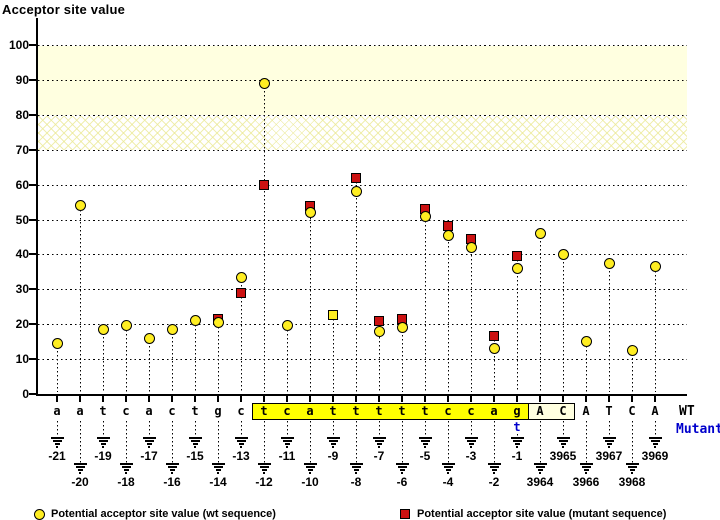 This screenshot has height=520, width=720. Describe the element at coordinates (195, 456) in the screenshot. I see `position-label: -15` at that location.